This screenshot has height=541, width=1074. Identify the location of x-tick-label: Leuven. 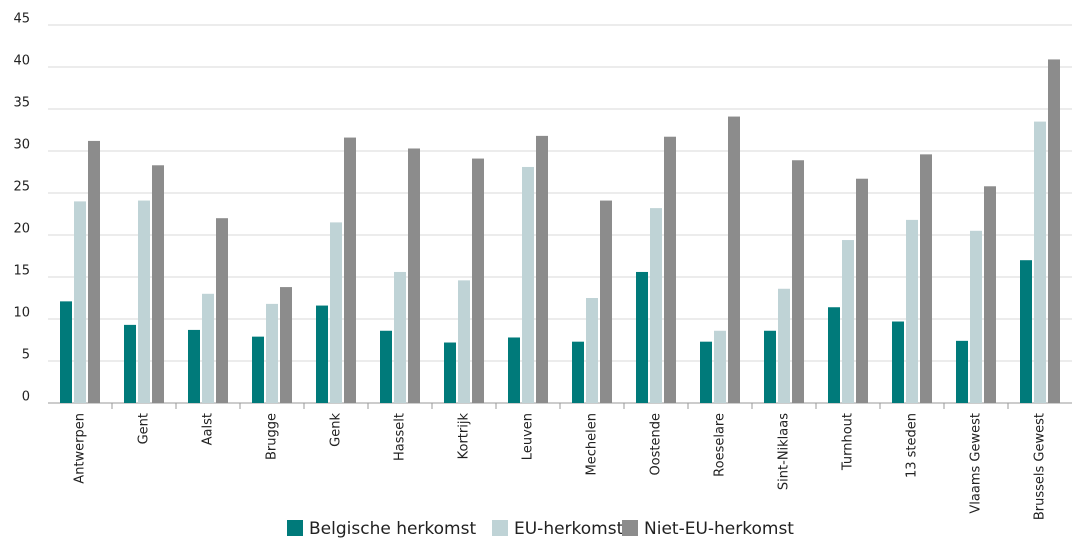
(528, 436).